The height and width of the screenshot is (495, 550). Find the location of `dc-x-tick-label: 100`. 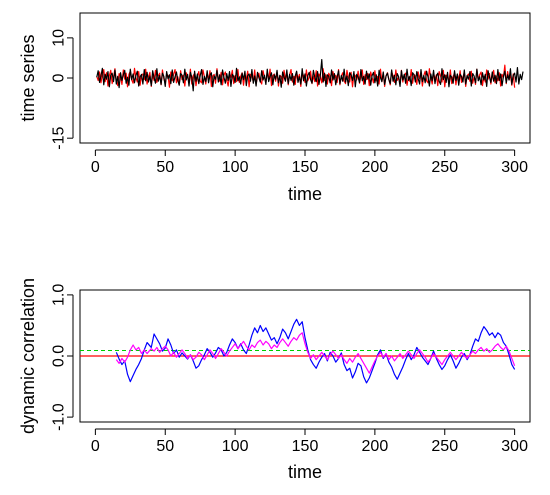

dc-x-tick-label: 100 is located at coordinates (235, 446).